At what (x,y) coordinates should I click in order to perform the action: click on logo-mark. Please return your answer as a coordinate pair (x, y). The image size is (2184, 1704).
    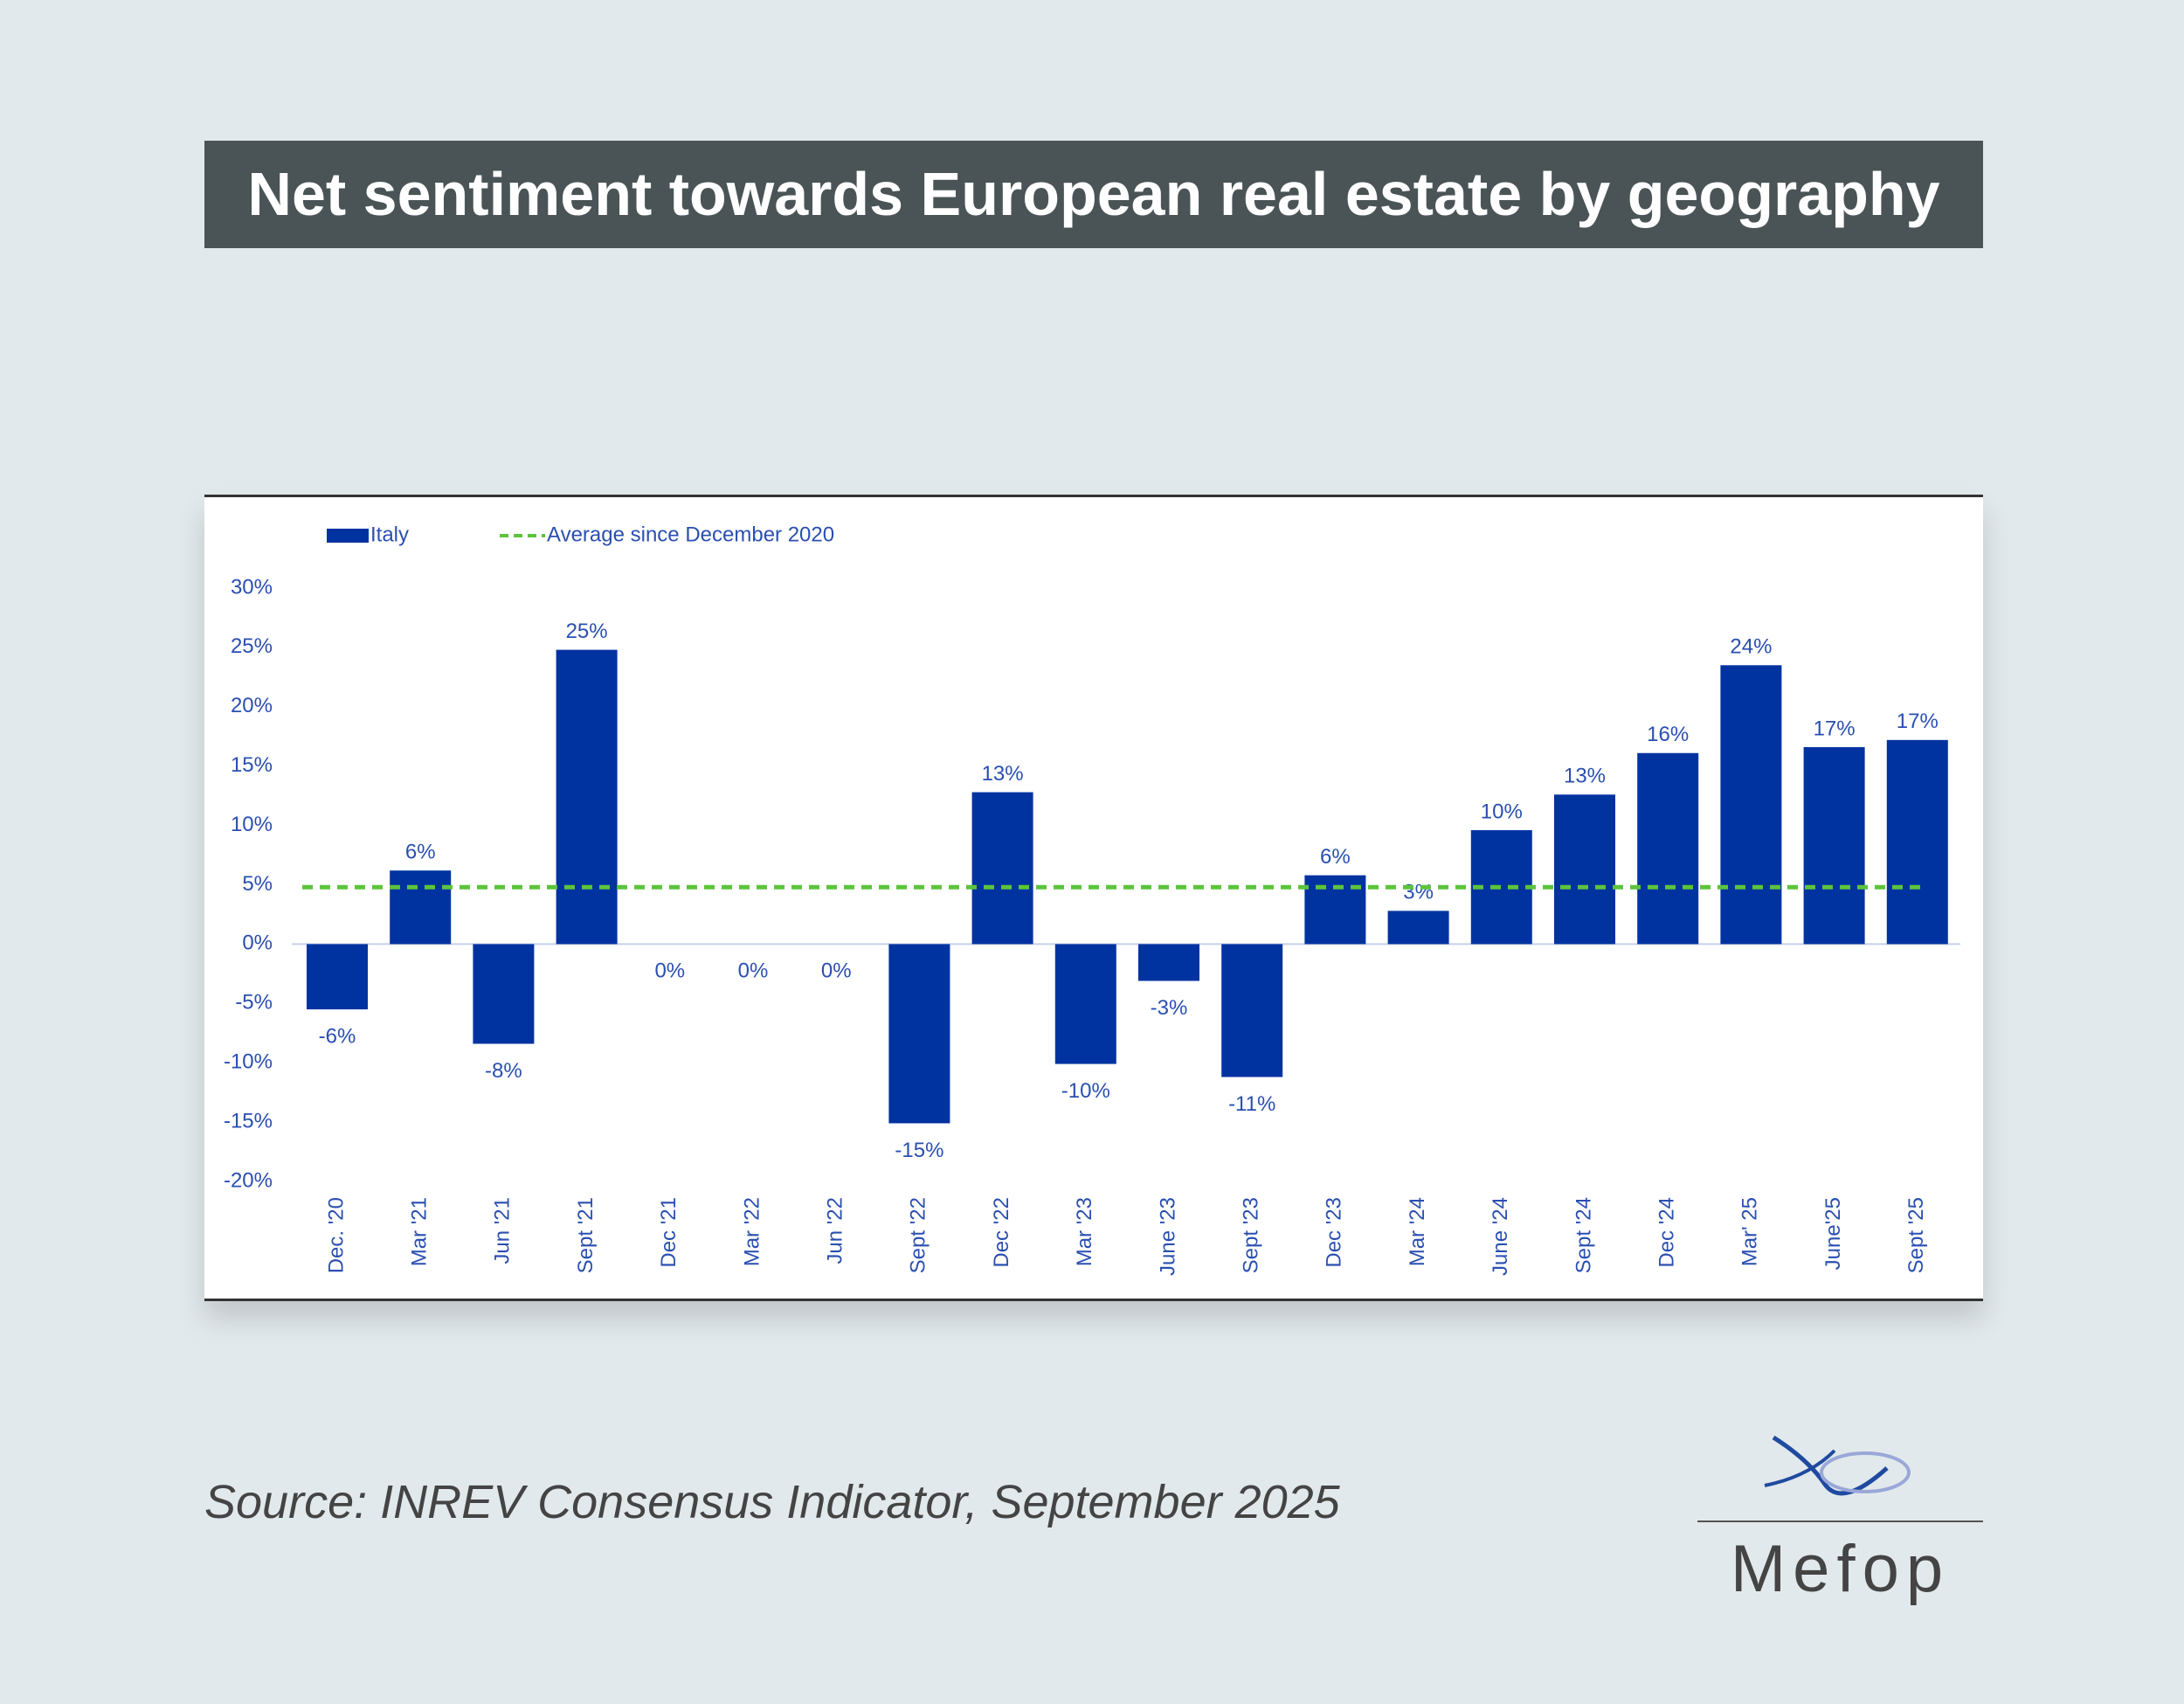
    Looking at the image, I should click on (1837, 1465).